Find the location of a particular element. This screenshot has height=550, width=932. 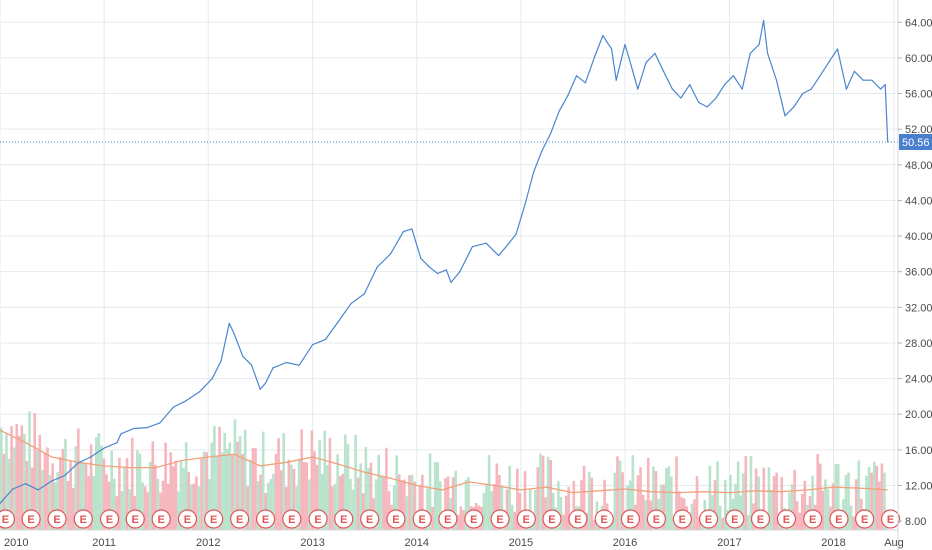

y-tick-label: 8.00 is located at coordinates (915, 522).